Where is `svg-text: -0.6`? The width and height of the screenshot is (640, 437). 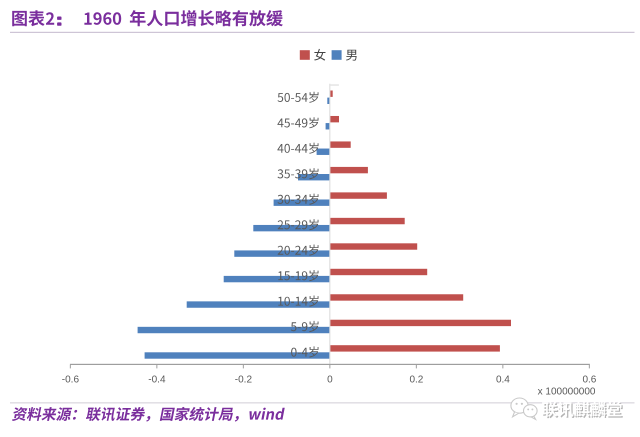 svg-text: -0.6 is located at coordinates (71, 379).